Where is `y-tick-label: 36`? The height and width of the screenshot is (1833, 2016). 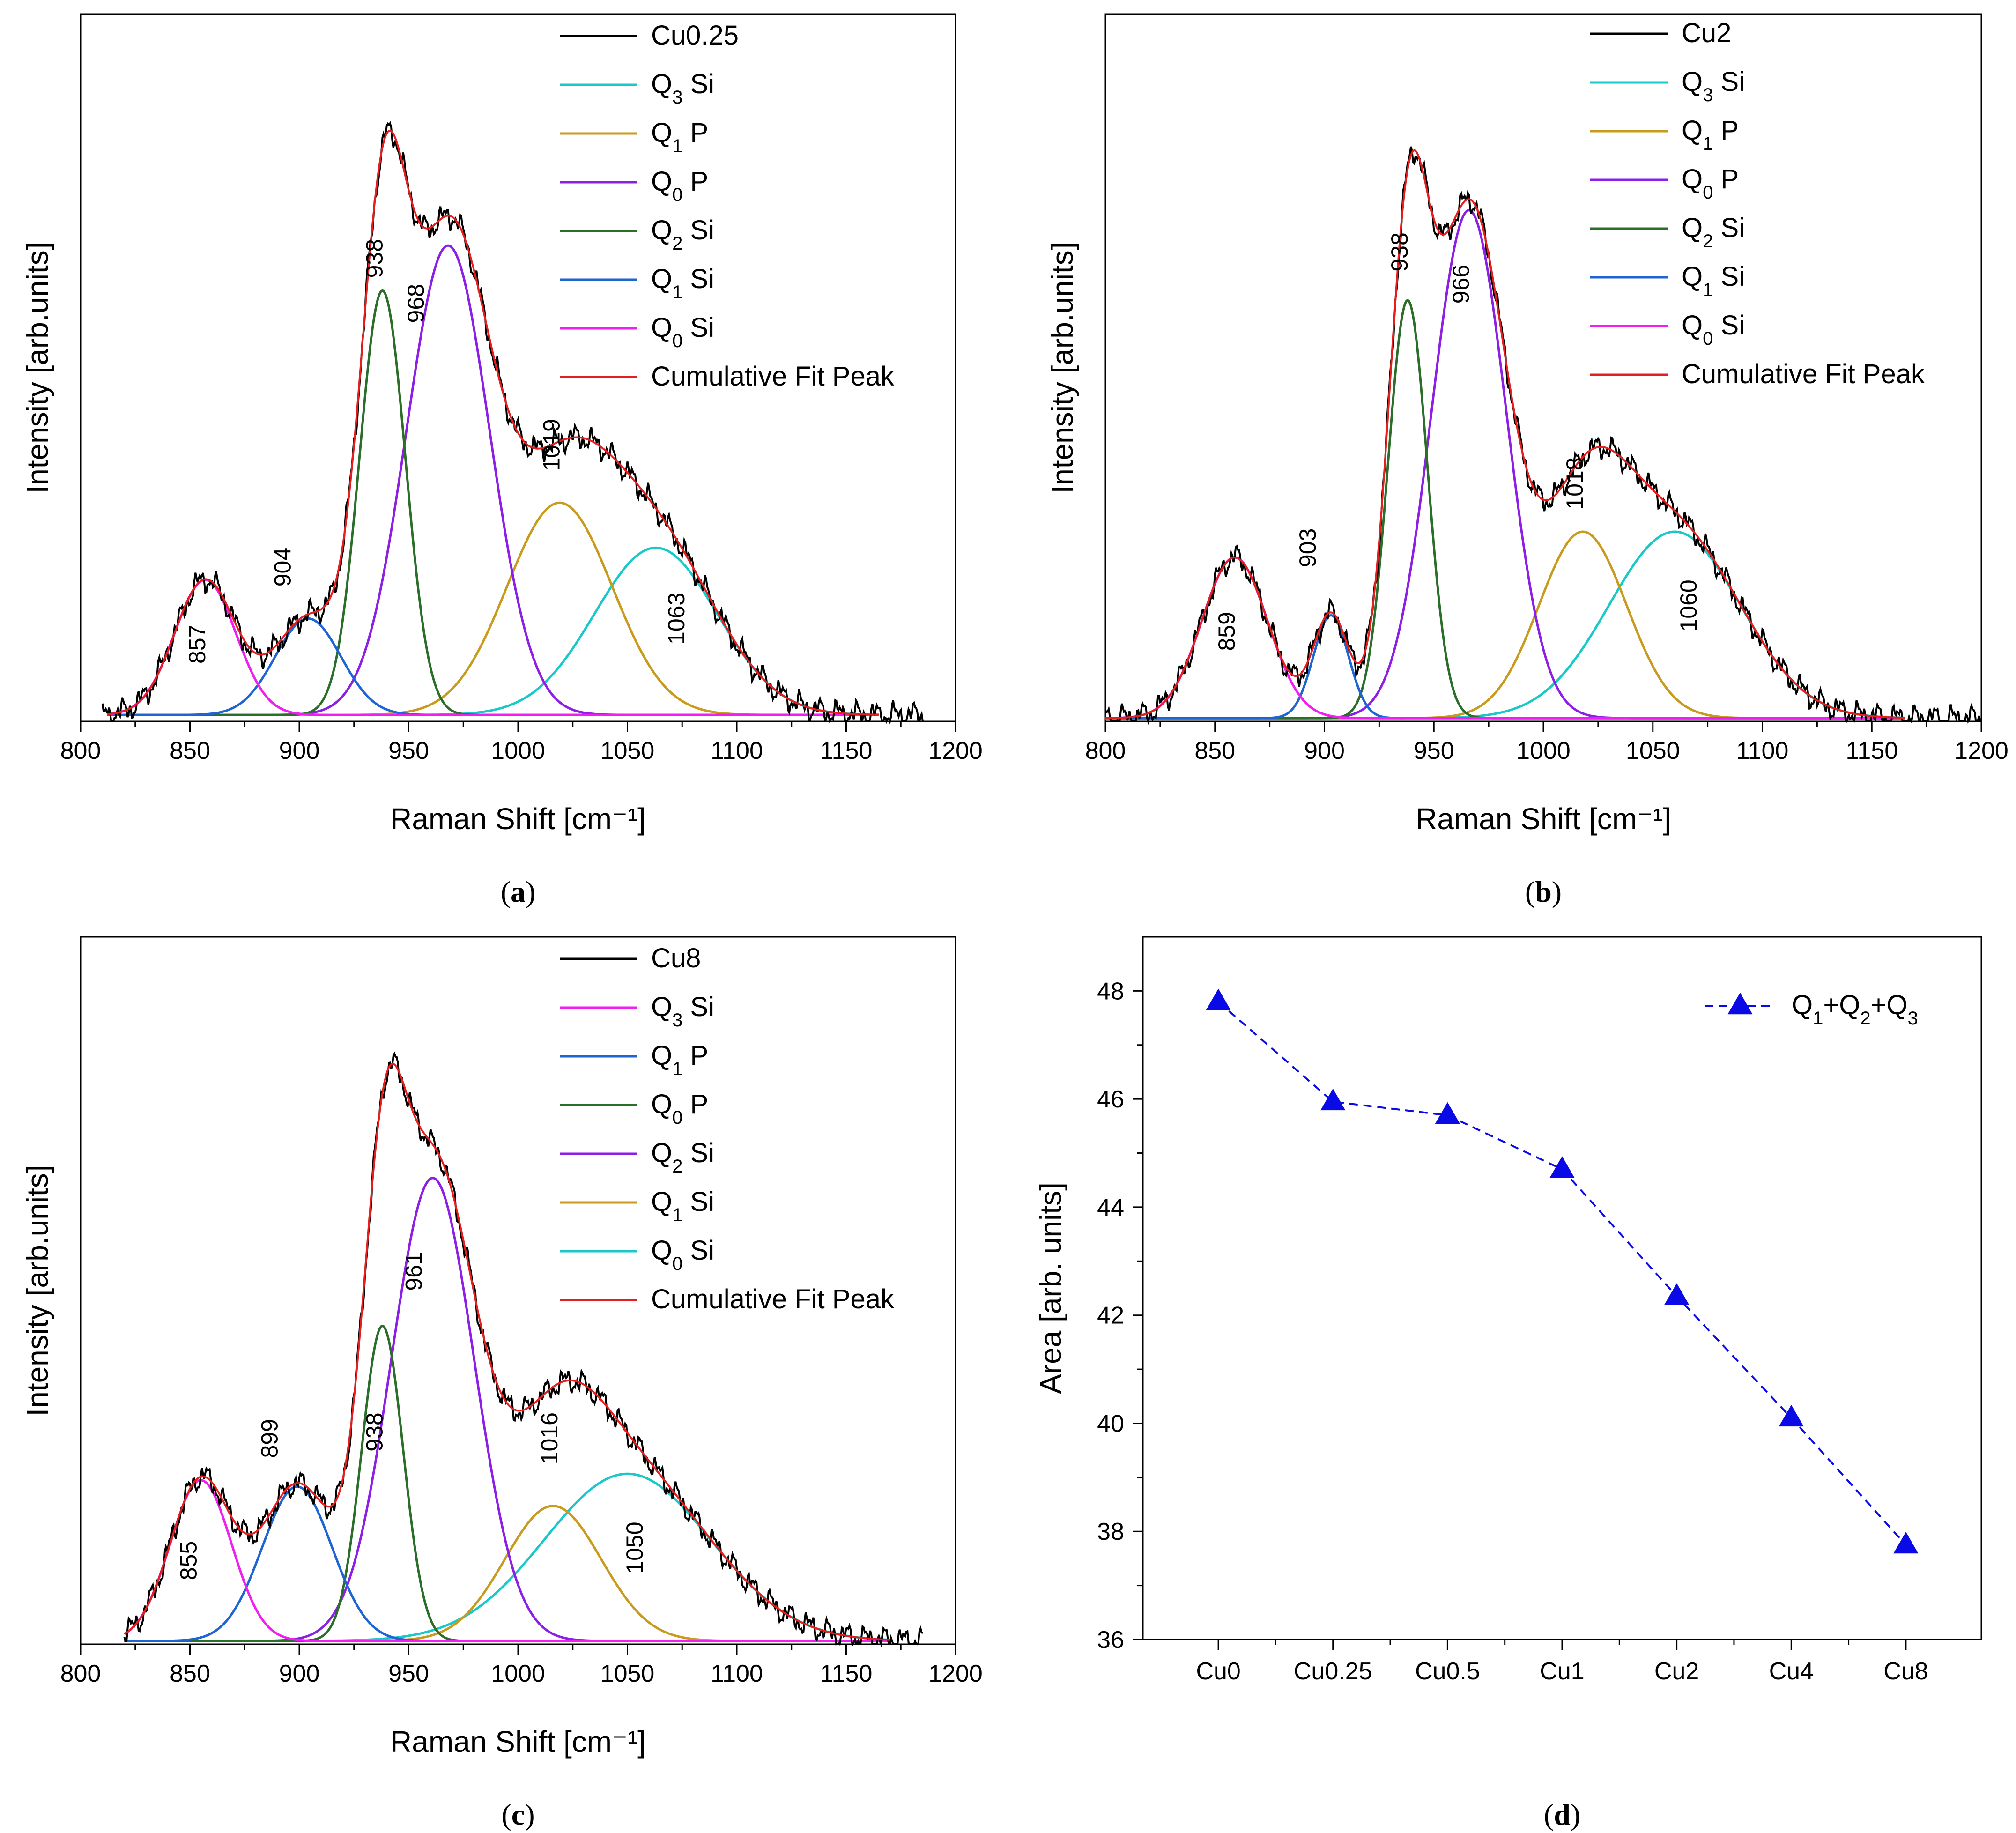 y-tick-label: 36 is located at coordinates (1110, 1640).